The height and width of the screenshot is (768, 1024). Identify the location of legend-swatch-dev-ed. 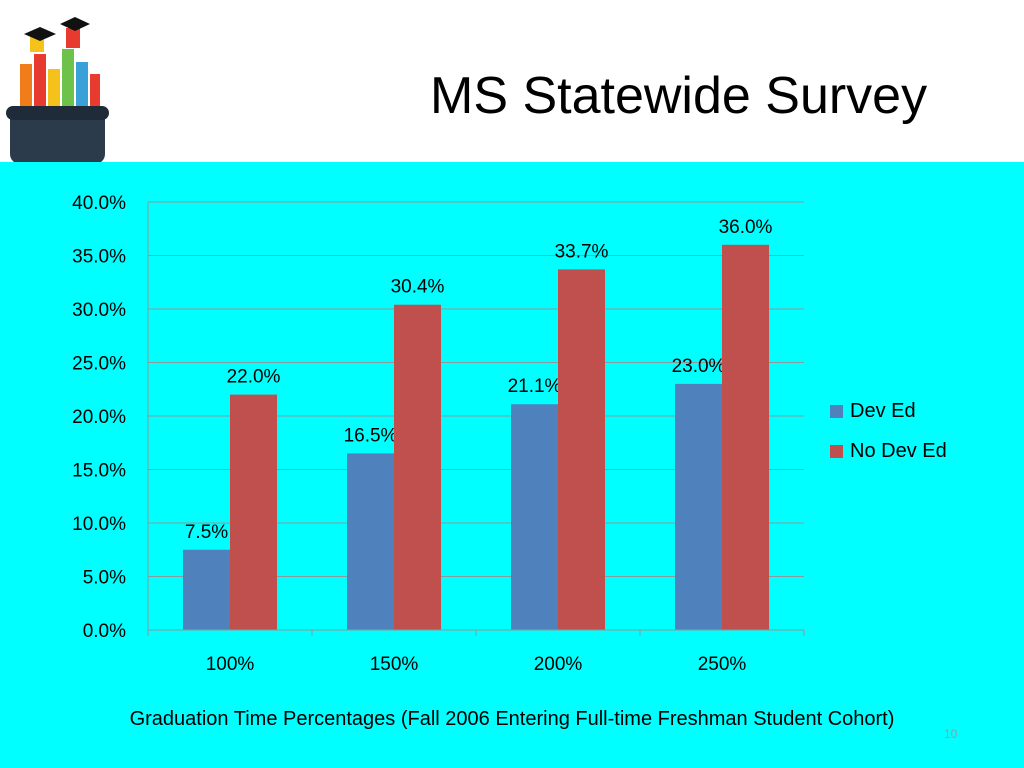
(836, 411).